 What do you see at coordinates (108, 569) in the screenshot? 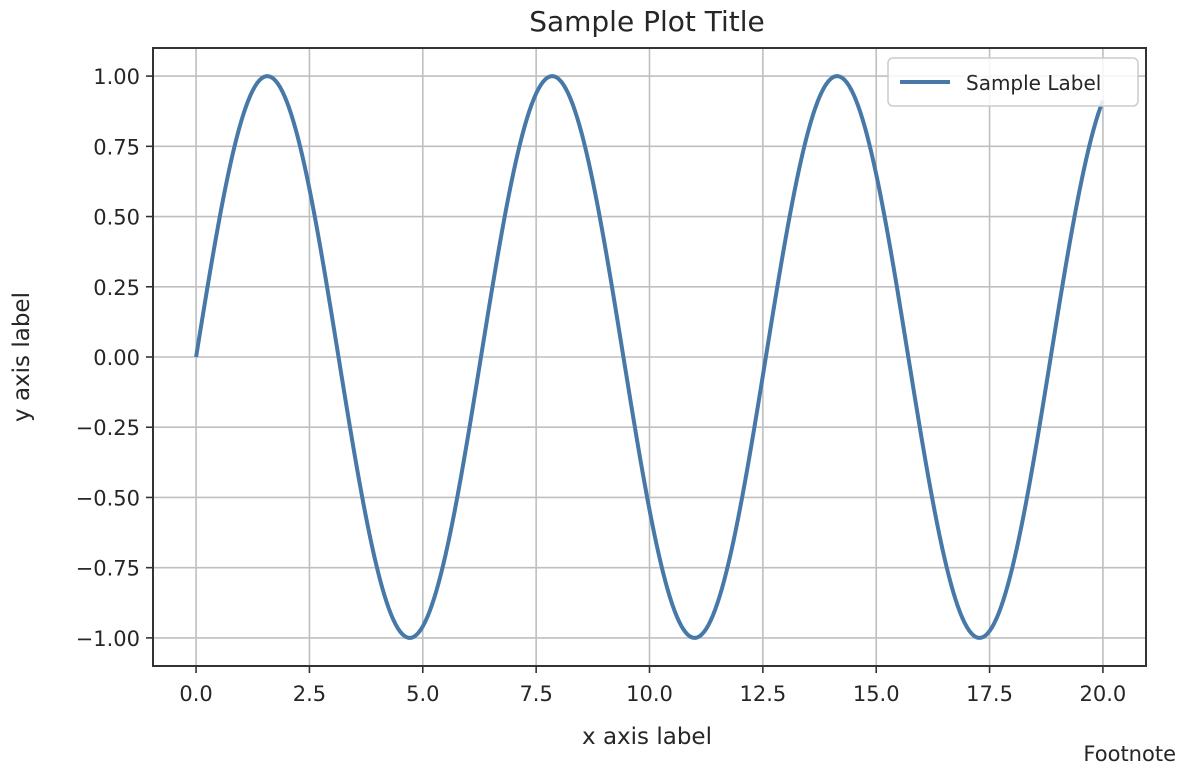
I see `y-tick-label: −0.75` at bounding box center [108, 569].